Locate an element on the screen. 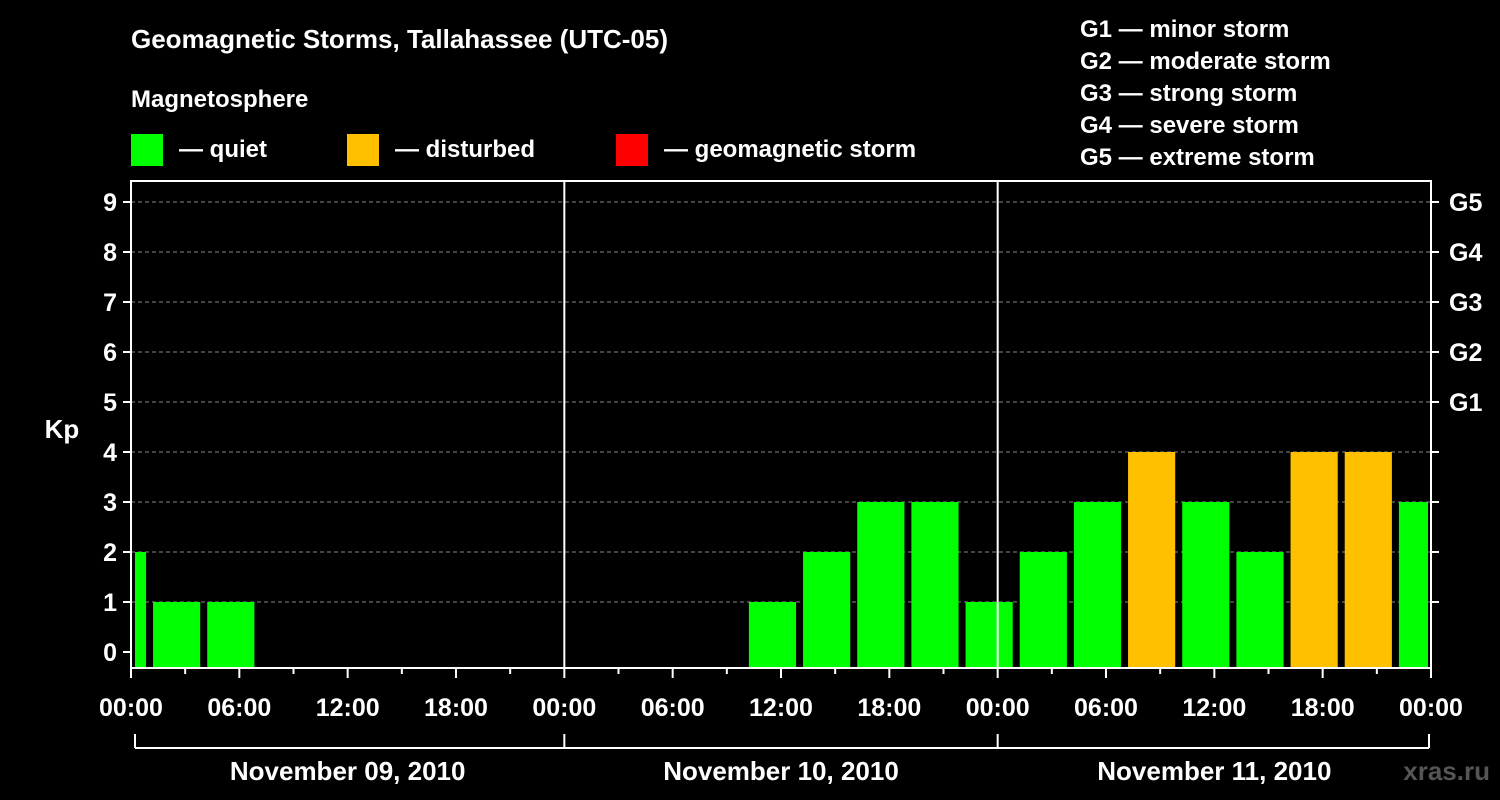  disturbed-swatch is located at coordinates (363, 150).